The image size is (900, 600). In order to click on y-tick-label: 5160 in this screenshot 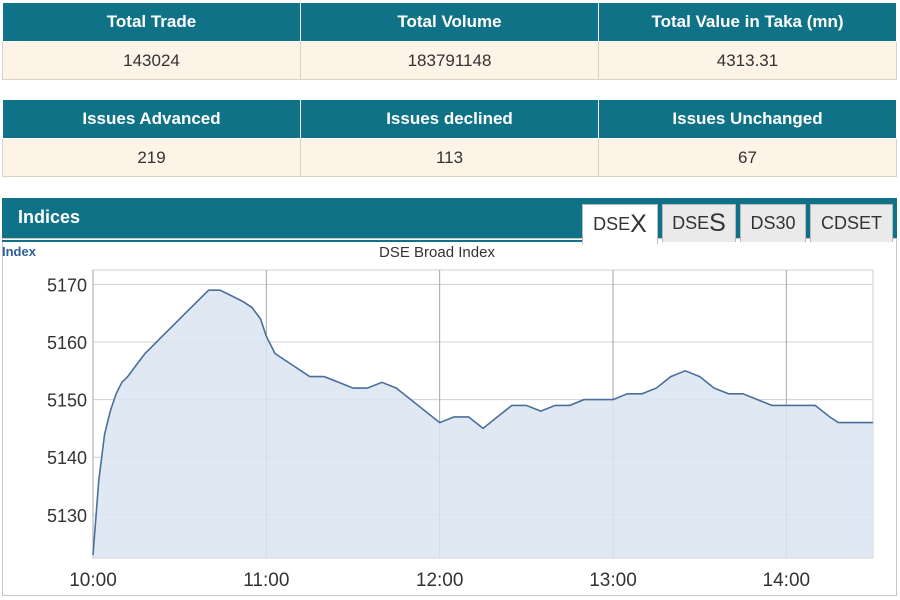, I will do `click(67, 343)`.